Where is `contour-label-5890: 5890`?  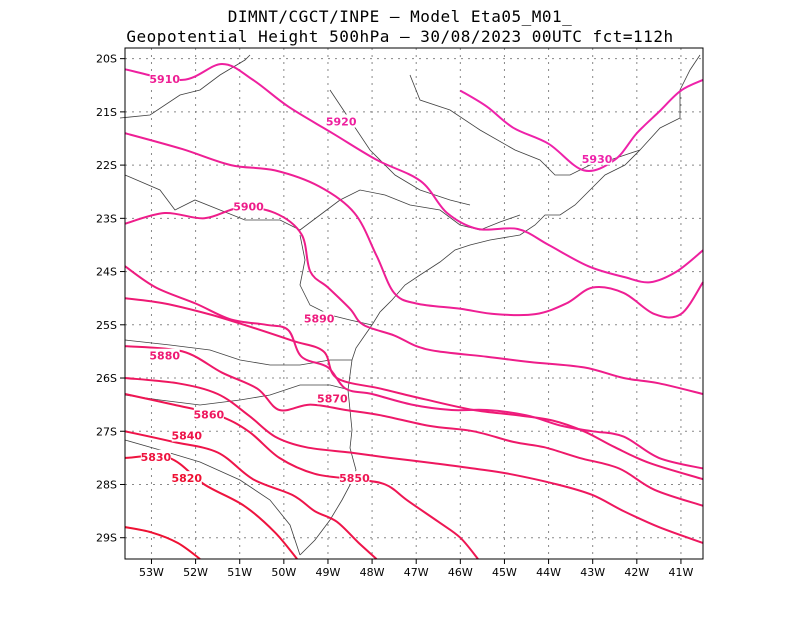
contour-label-5890: 5890 is located at coordinates (319, 318).